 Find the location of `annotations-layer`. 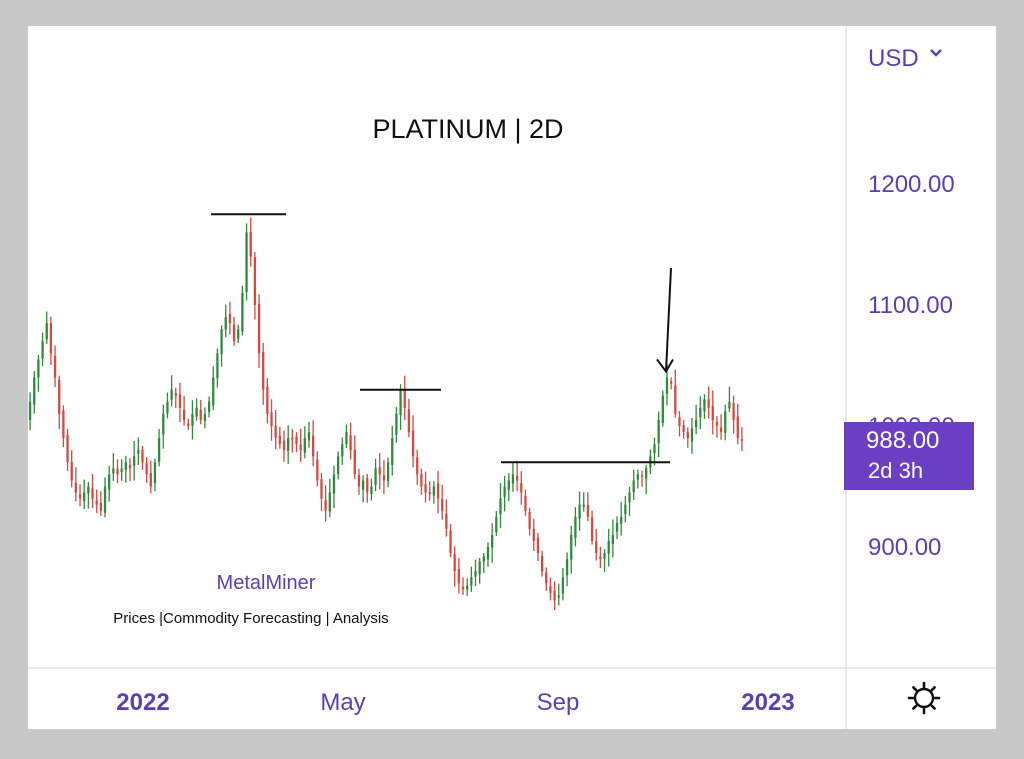

annotations-layer is located at coordinates (442, 338).